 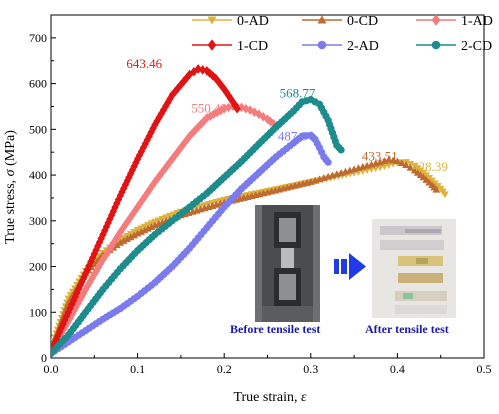 I want to click on y-tick-label: 300, so click(x=38, y=221).